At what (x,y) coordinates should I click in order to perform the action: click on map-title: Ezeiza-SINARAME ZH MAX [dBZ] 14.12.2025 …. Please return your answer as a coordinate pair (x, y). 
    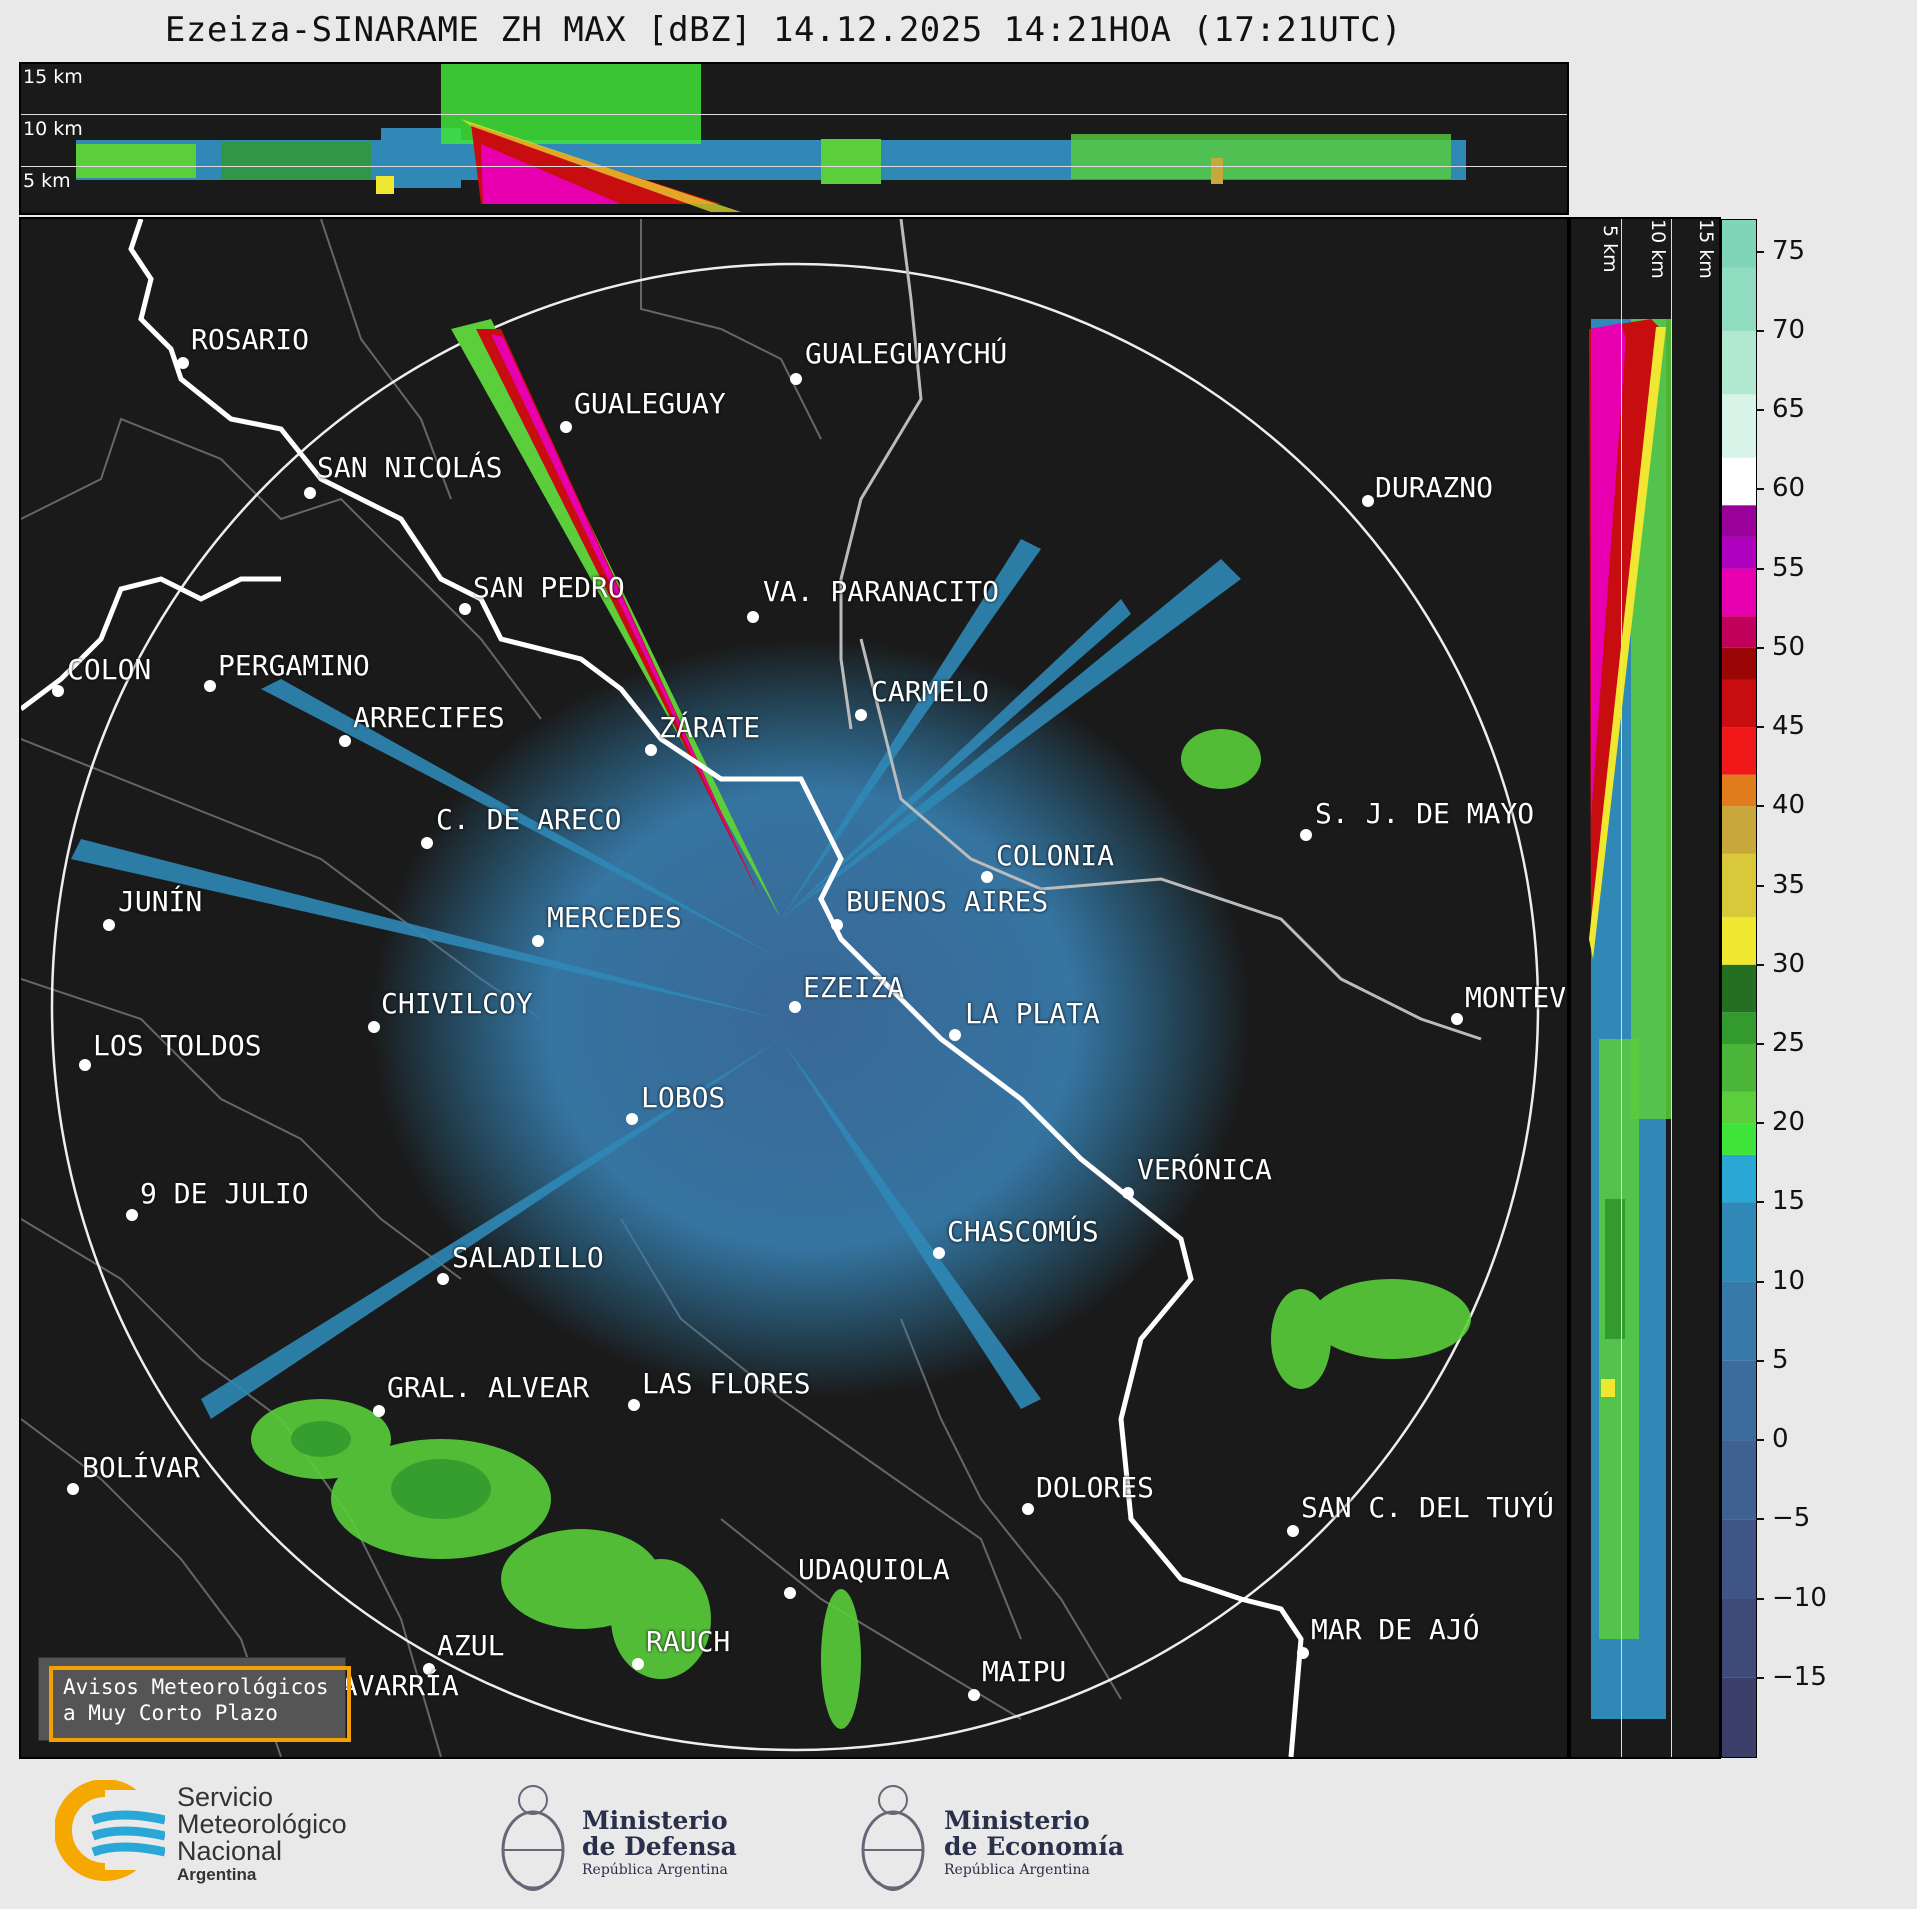
    Looking at the image, I should click on (783, 30).